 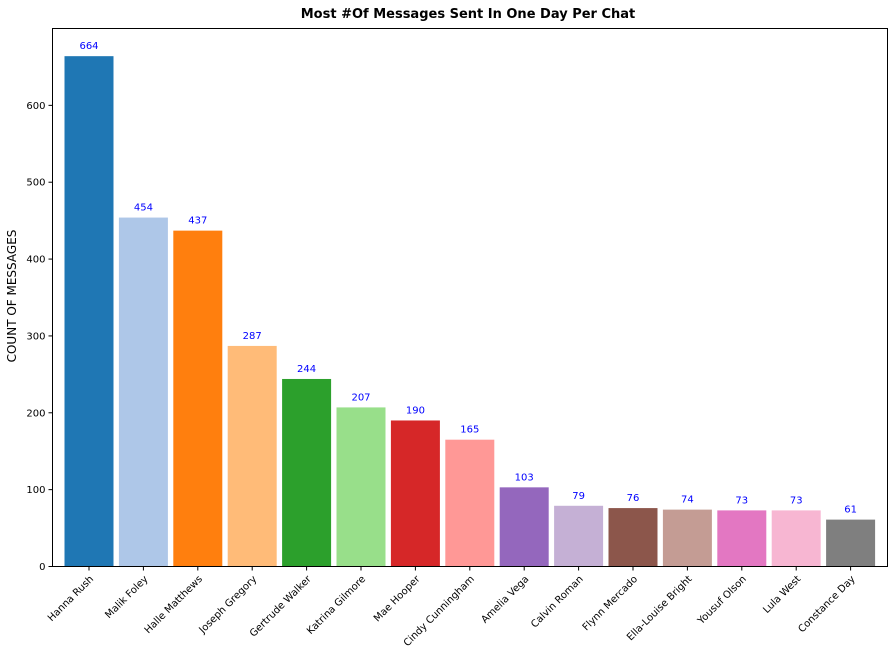 What do you see at coordinates (174, 605) in the screenshot?
I see `x-tick-label: Halle Matthews` at bounding box center [174, 605].